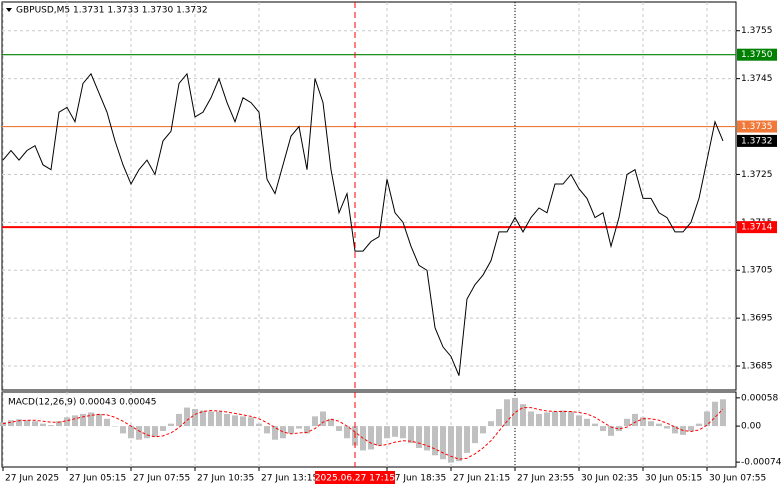 Image resolution: width=781 pixels, height=489 pixels. I want to click on level-label: 1.3750, so click(757, 55).